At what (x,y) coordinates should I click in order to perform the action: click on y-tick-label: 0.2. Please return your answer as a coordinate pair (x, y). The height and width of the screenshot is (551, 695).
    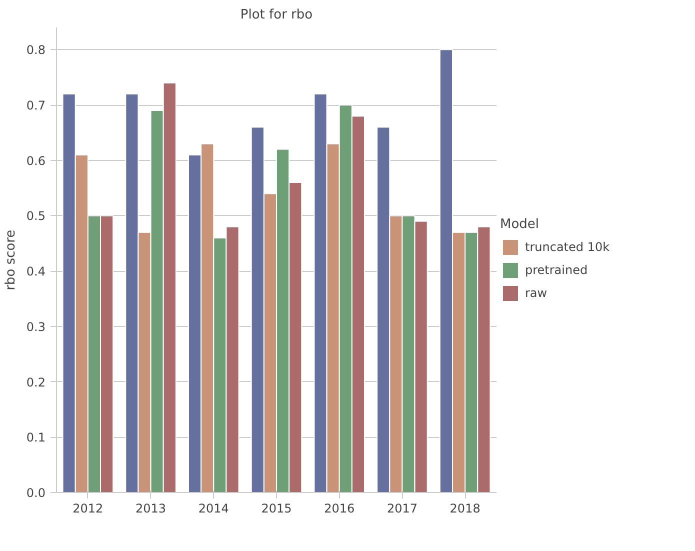
    Looking at the image, I should click on (36, 382).